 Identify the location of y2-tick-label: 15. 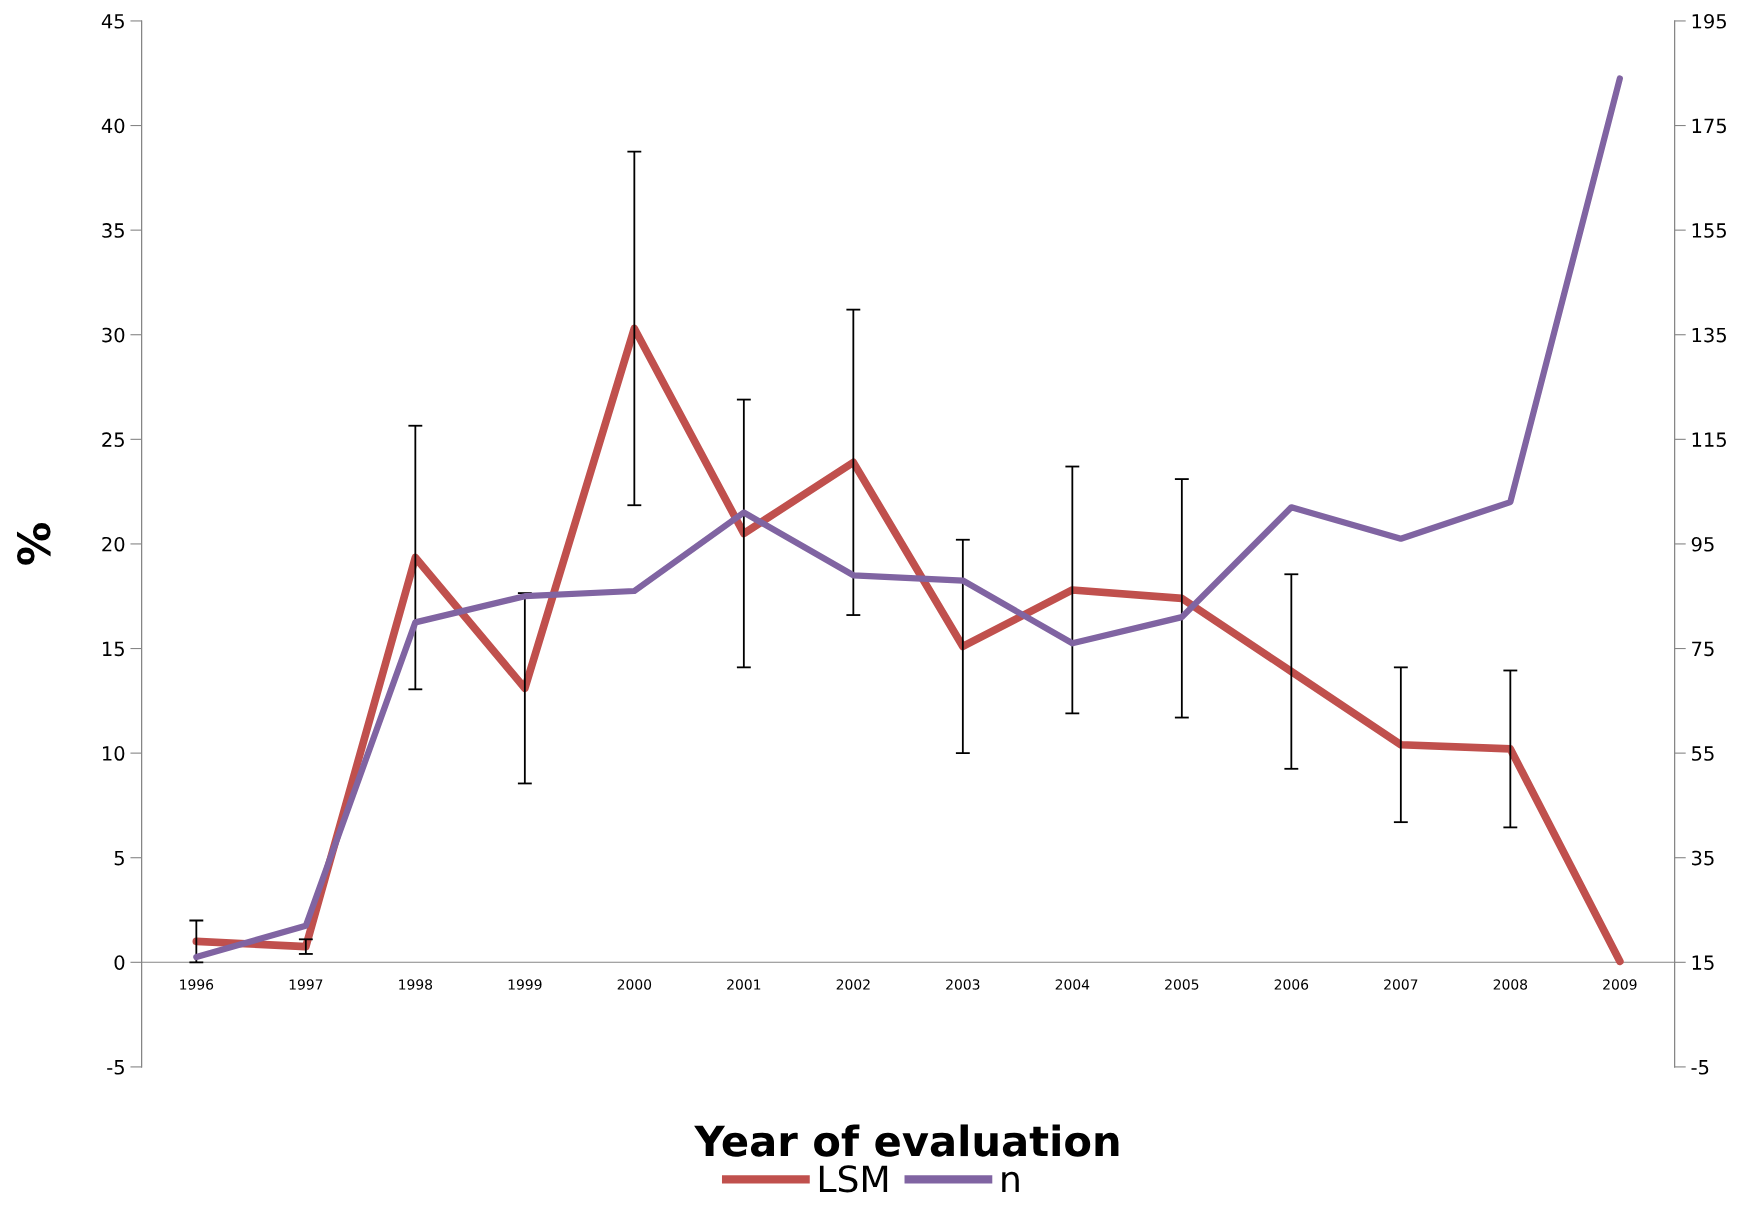
(1703, 962).